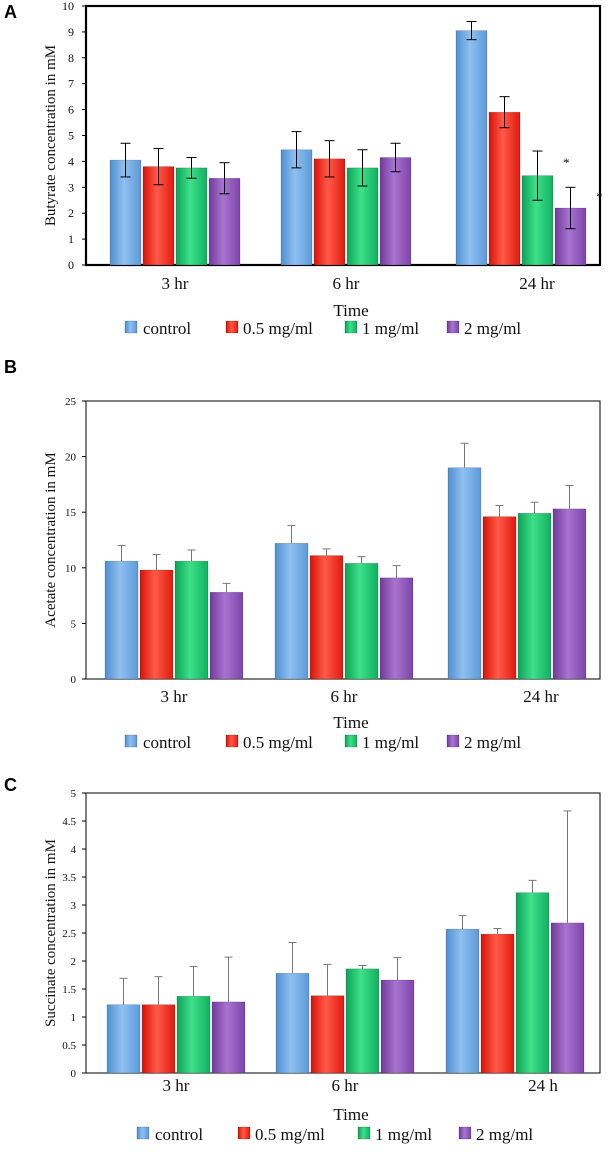  What do you see at coordinates (296, 207) in the screenshot?
I see `bar-A-6hr-s0` at bounding box center [296, 207].